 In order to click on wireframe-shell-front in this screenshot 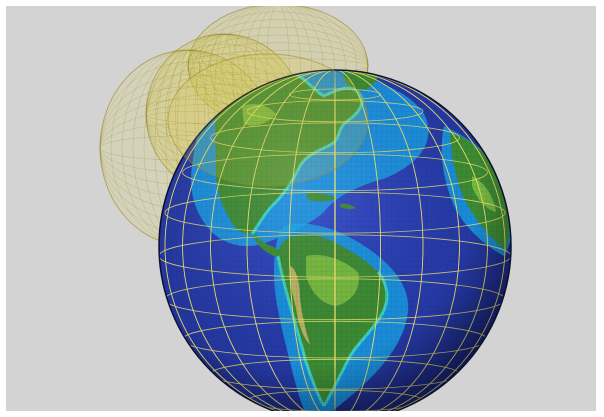, I will do `click(268, 120)`.